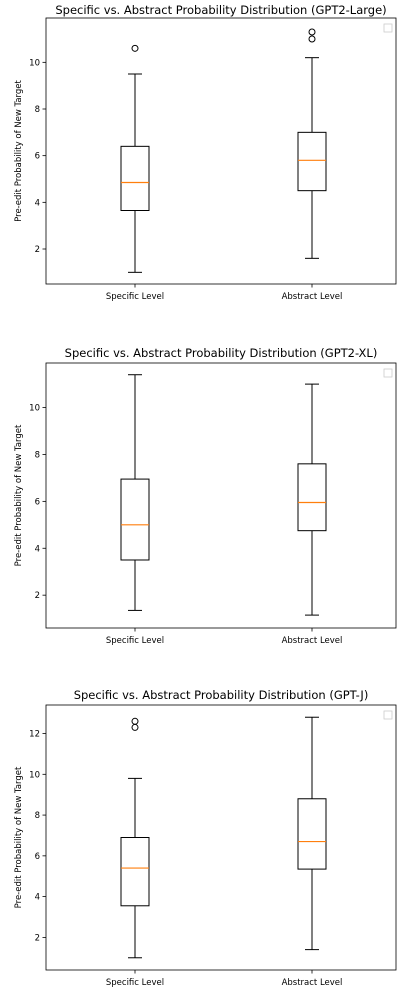 This screenshot has width=398, height=992. Describe the element at coordinates (34, 735) in the screenshot. I see `y-tick-label: 12` at that location.